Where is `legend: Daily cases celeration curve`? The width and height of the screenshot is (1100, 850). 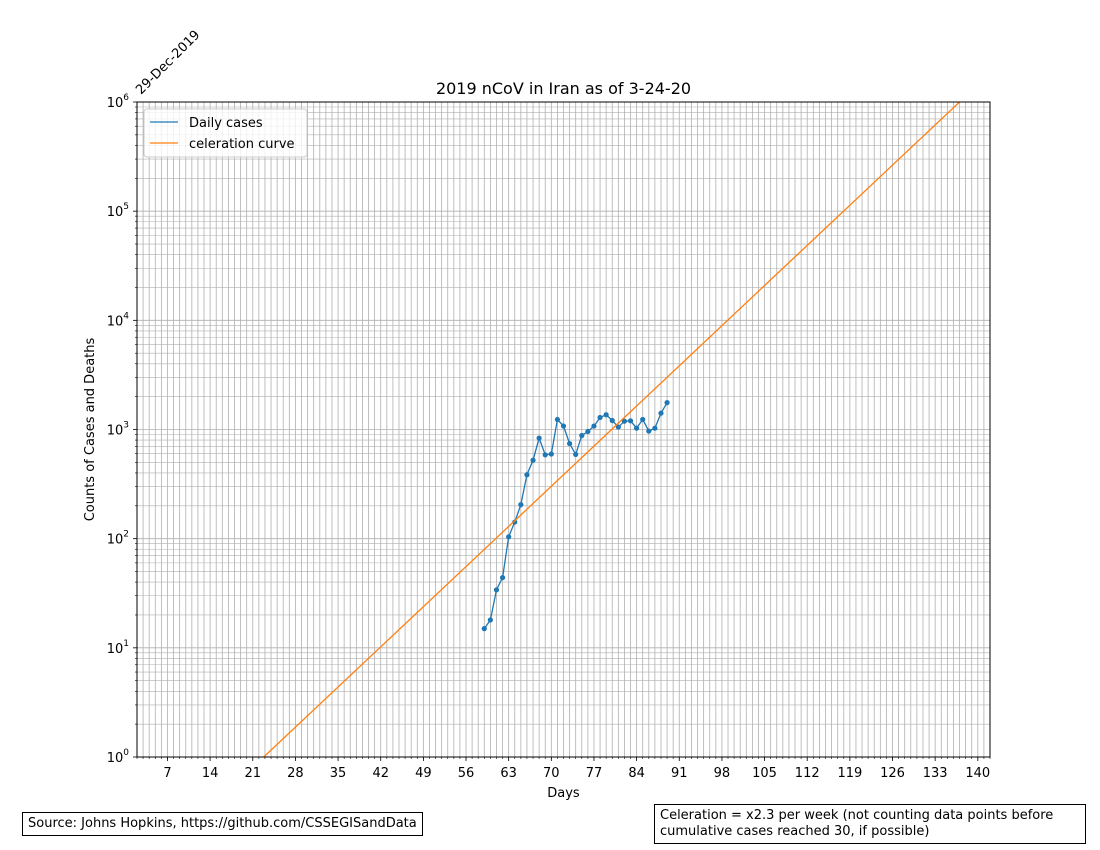
legend: Daily cases celeration curve is located at coordinates (225, 133).